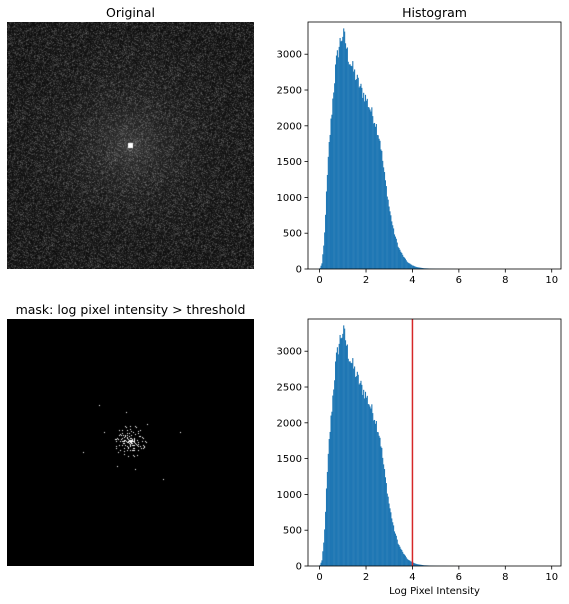  Describe the element at coordinates (130, 309) in the screenshot. I see `mask-title: mask: log pixel intensity > threshold` at that location.